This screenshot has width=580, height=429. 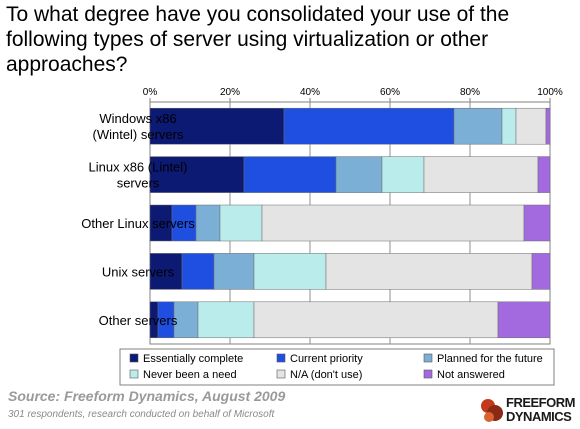 I want to click on category-label: Windows x86 (Wintel) servers, so click(x=138, y=126).